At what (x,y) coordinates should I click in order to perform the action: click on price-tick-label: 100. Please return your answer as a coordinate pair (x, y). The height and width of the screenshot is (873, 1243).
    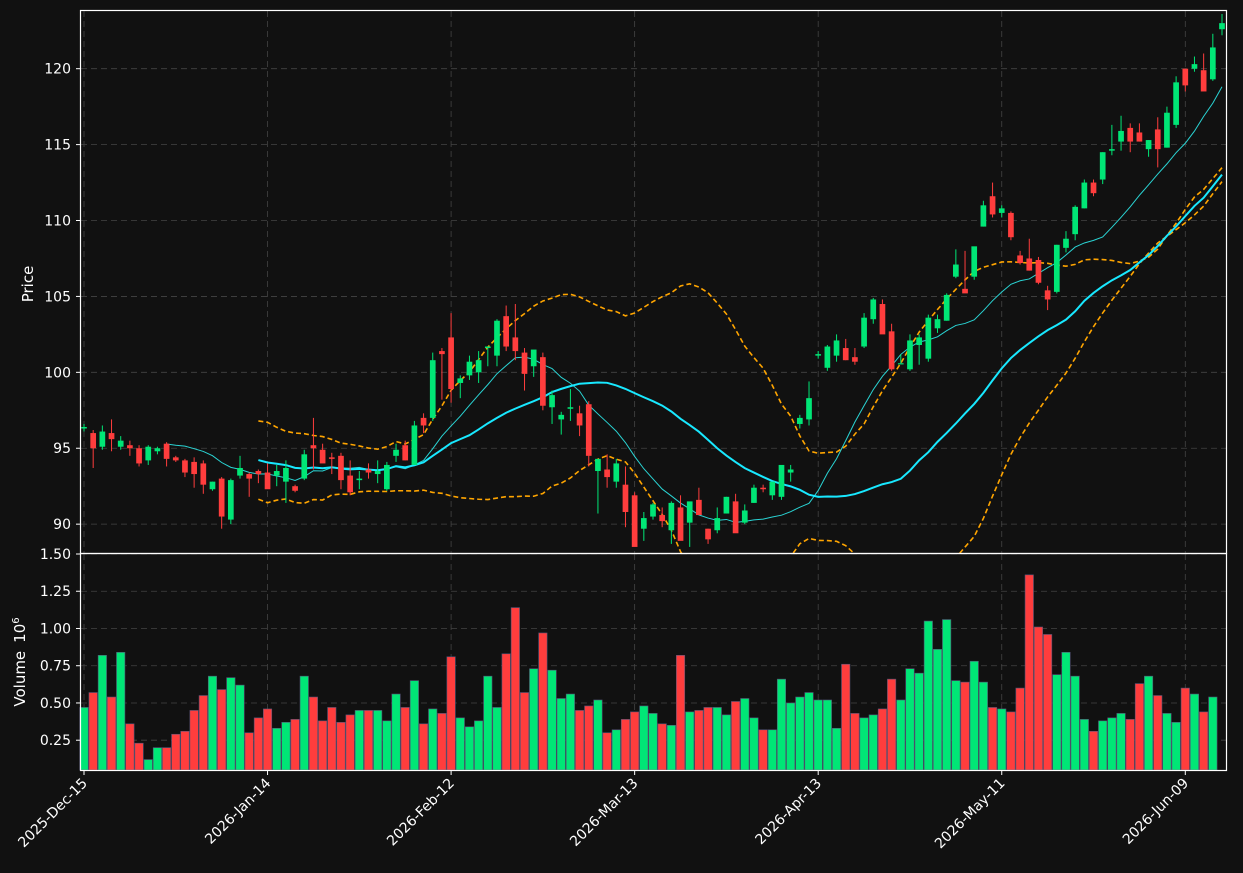
    Looking at the image, I should click on (57, 373).